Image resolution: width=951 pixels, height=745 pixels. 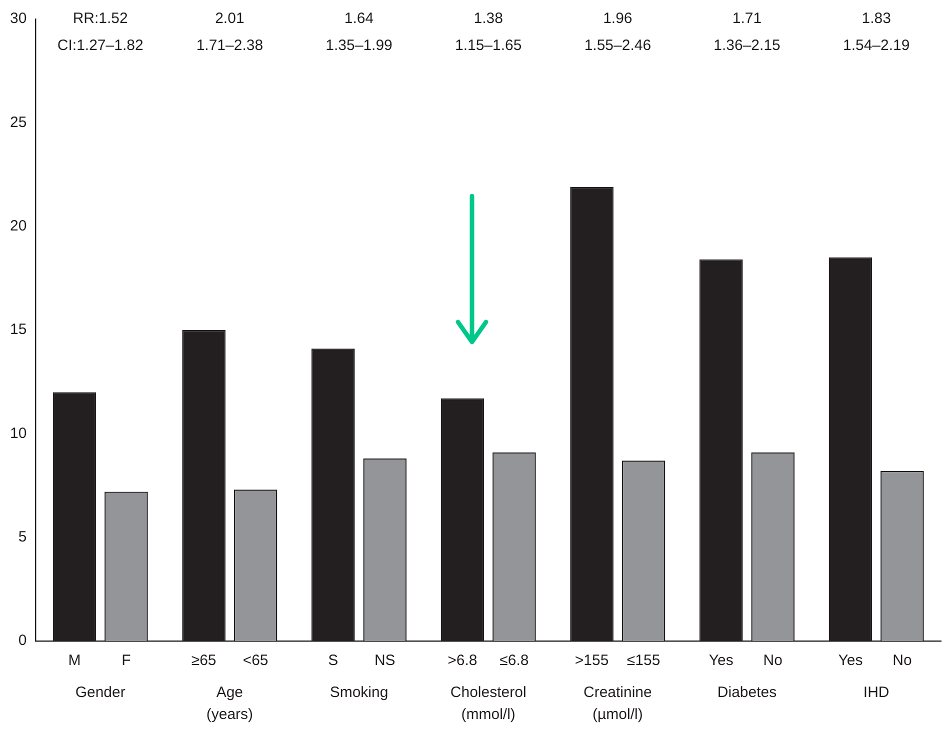 I want to click on x-tick-label: <65, so click(x=255, y=661).